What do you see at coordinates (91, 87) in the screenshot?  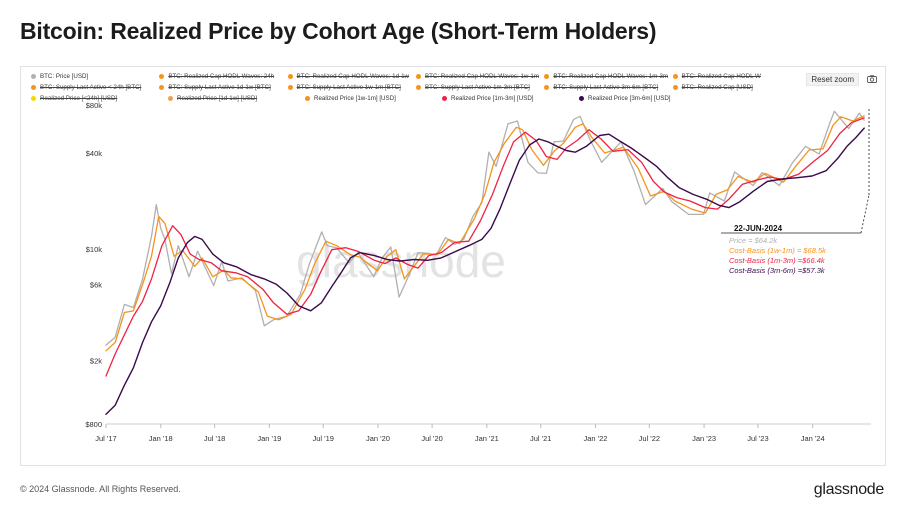 I see `legend-label: BTC: Supply Last Active < 24h [BTC]` at bounding box center [91, 87].